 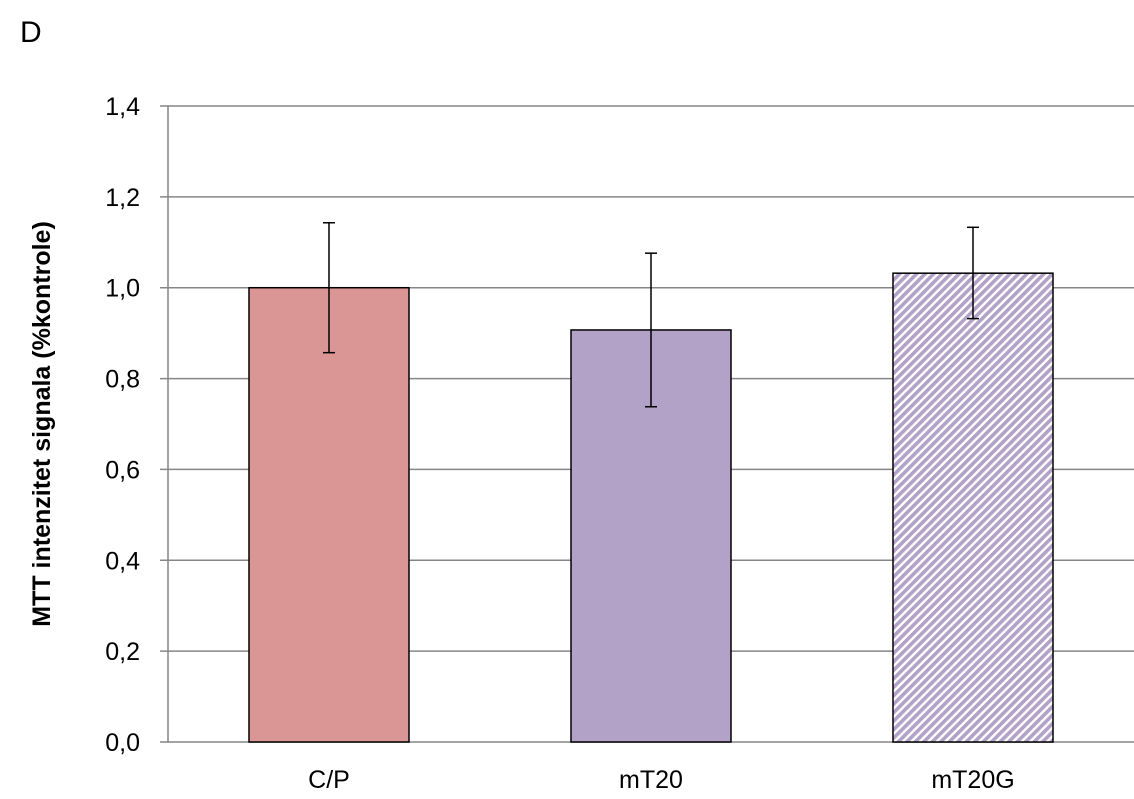 I want to click on y-axis-tick-labels: 0,0 0,2 0,4 0,6 0,8 1,0 1,2 1,4, so click(x=122, y=425).